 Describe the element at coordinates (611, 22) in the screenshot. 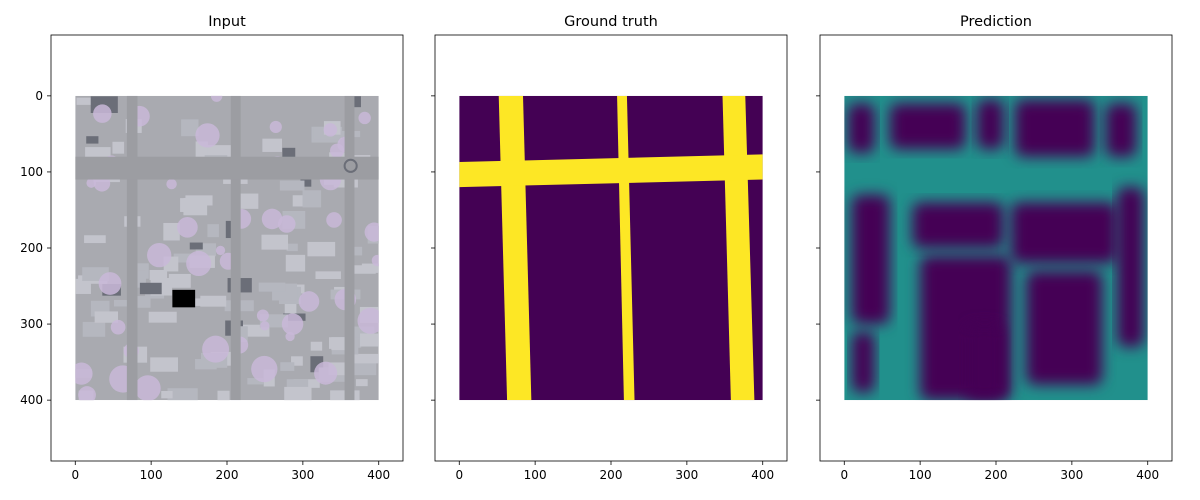

I see `axes-title: Ground truth` at that location.